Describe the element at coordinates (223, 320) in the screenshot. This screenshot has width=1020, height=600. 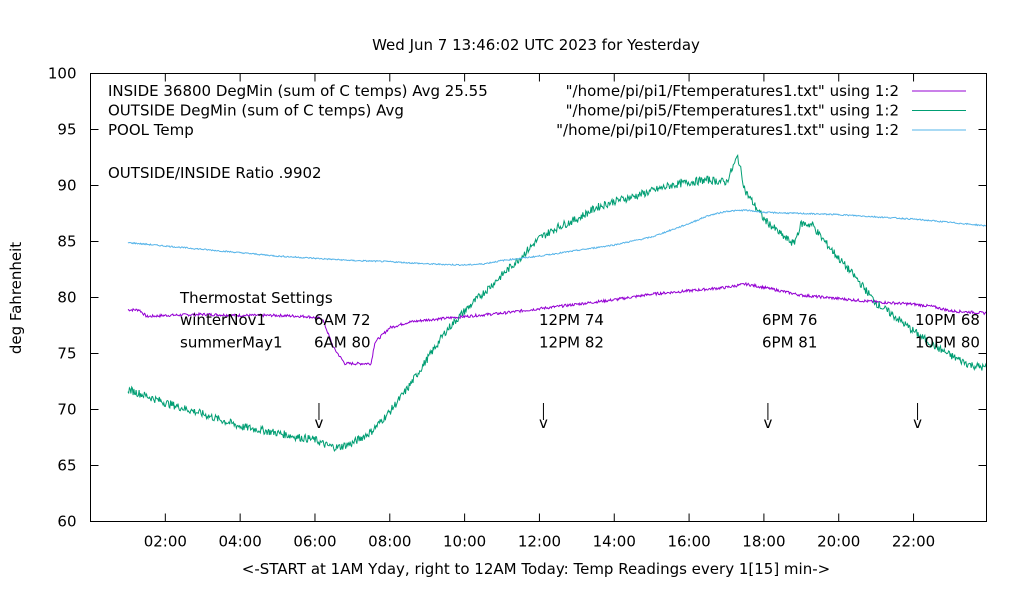
I see `thermostat-row-label: winterNov1` at that location.